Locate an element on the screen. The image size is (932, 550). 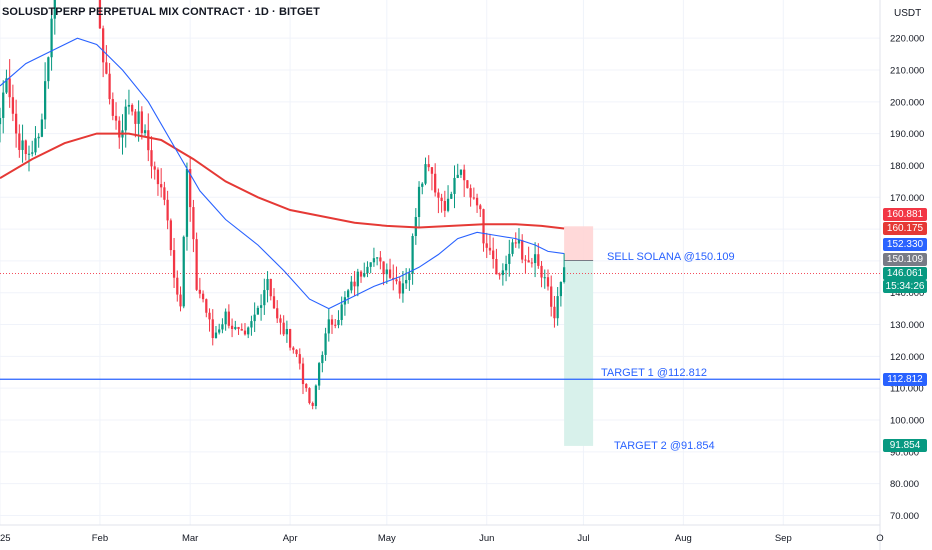
y-tick-label: 70.000 is located at coordinates (904, 516).